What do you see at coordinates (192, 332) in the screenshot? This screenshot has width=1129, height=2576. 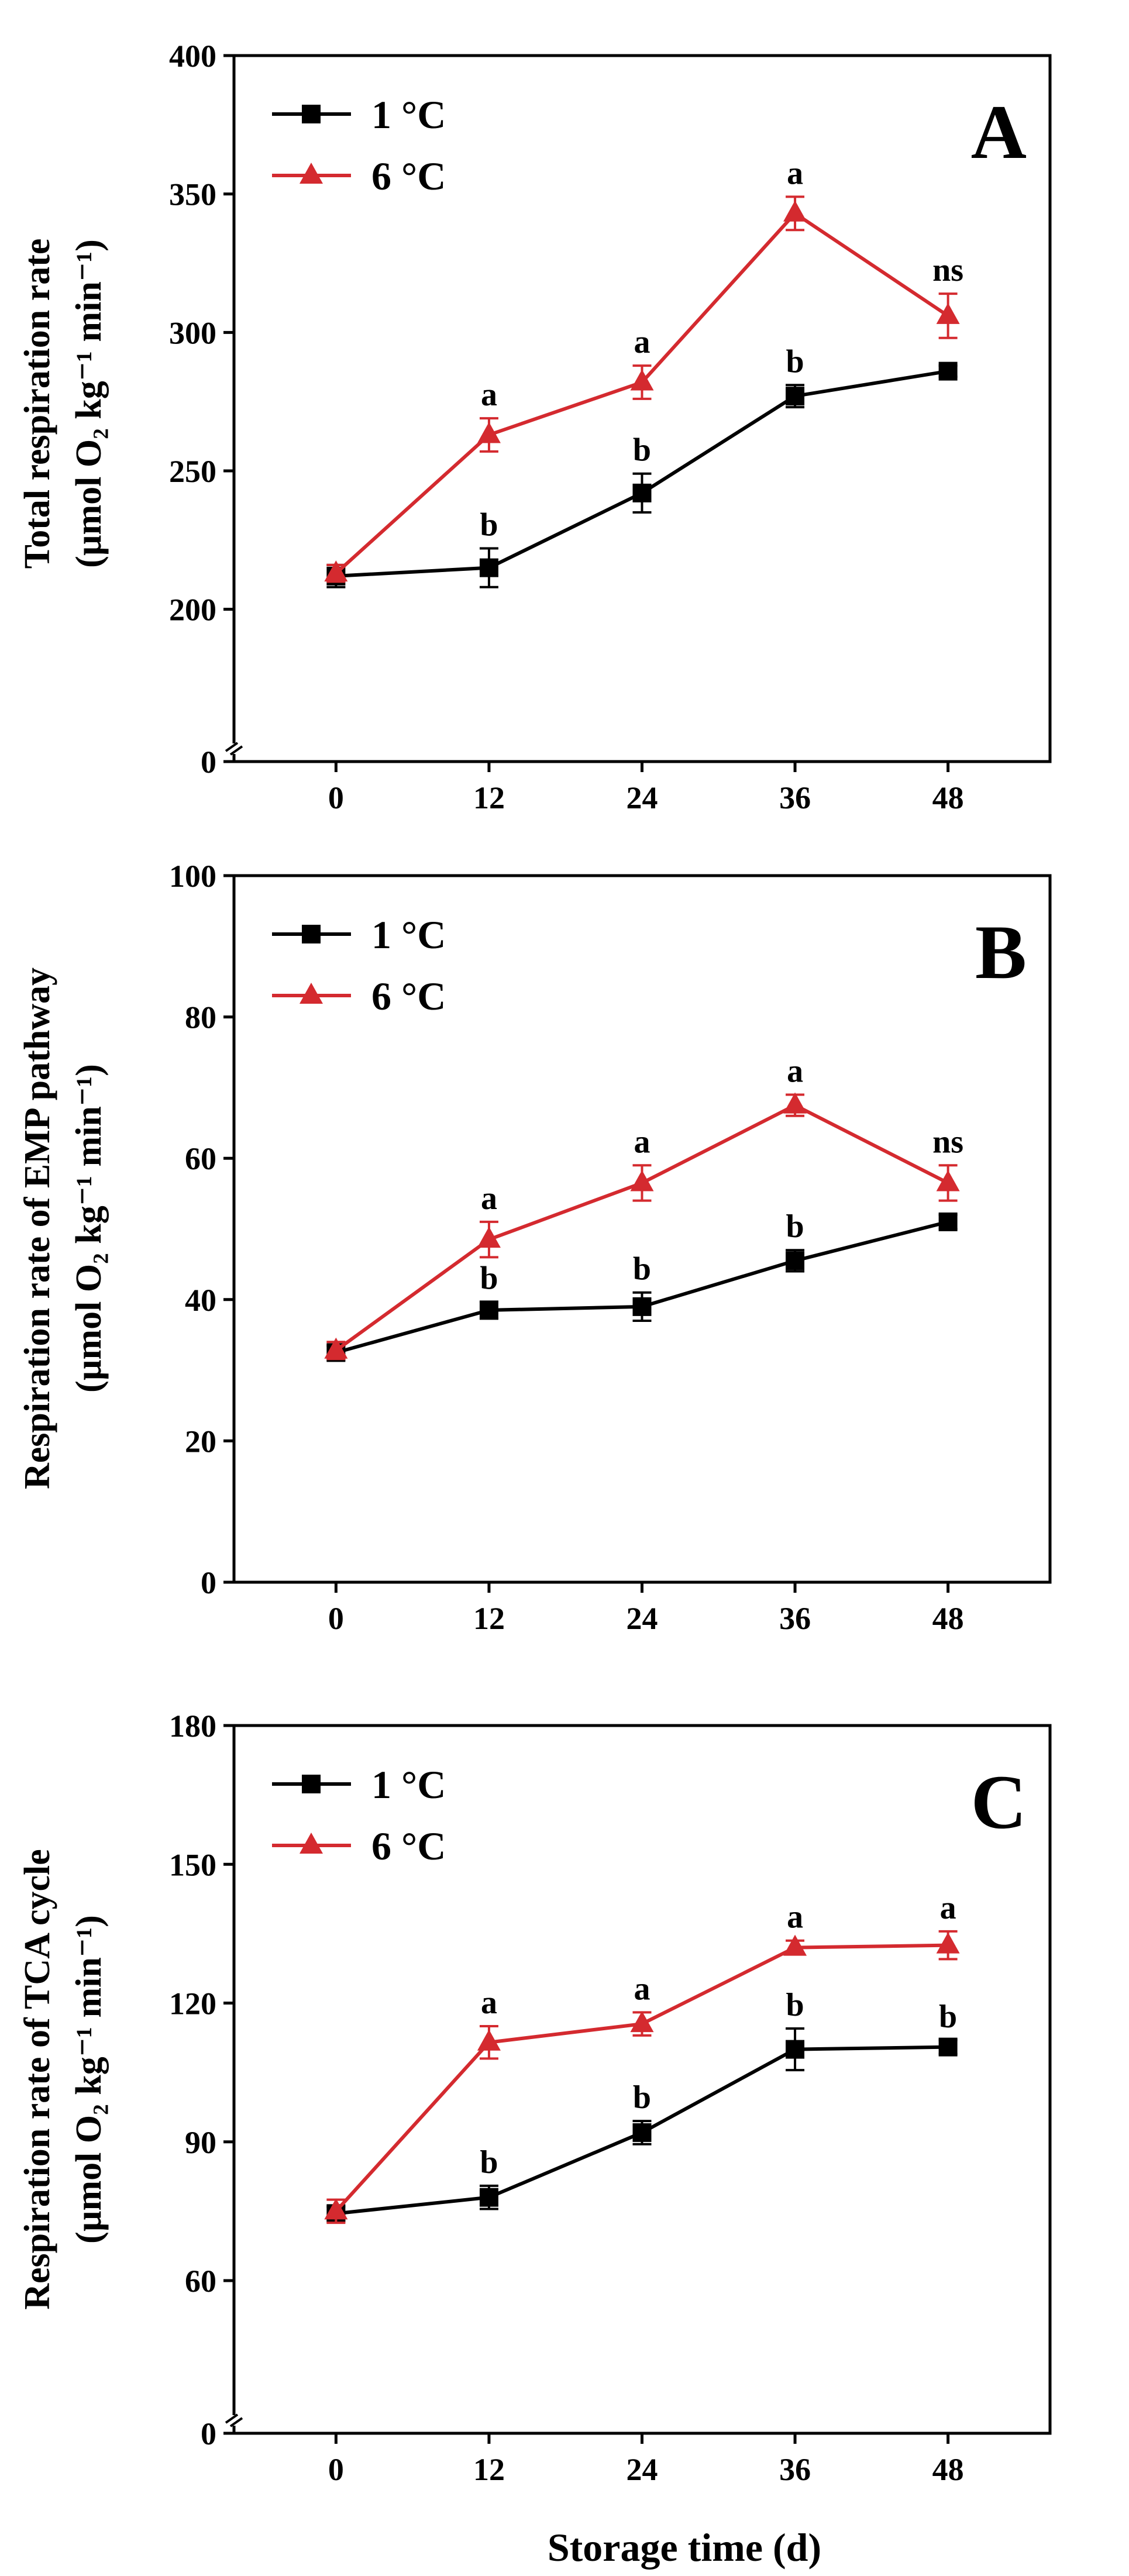 I see `y-tick-label: 300` at bounding box center [192, 332].